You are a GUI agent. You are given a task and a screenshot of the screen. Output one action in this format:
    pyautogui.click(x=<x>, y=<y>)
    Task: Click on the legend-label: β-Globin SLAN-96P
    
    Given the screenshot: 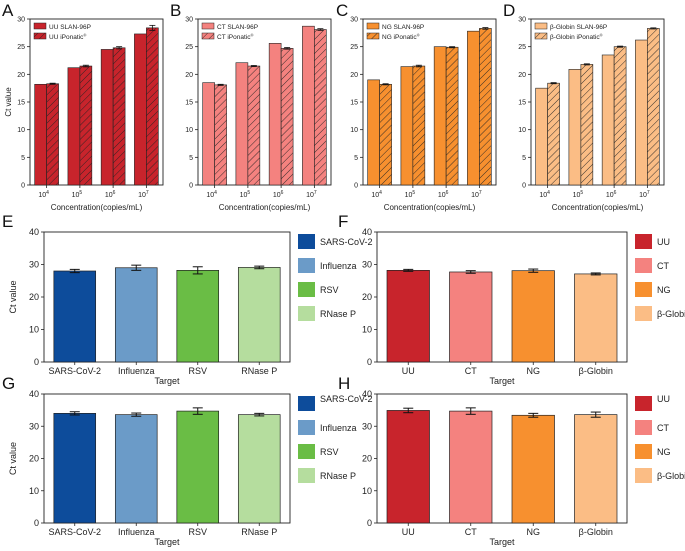 What is the action you would take?
    pyautogui.click(x=578, y=27)
    